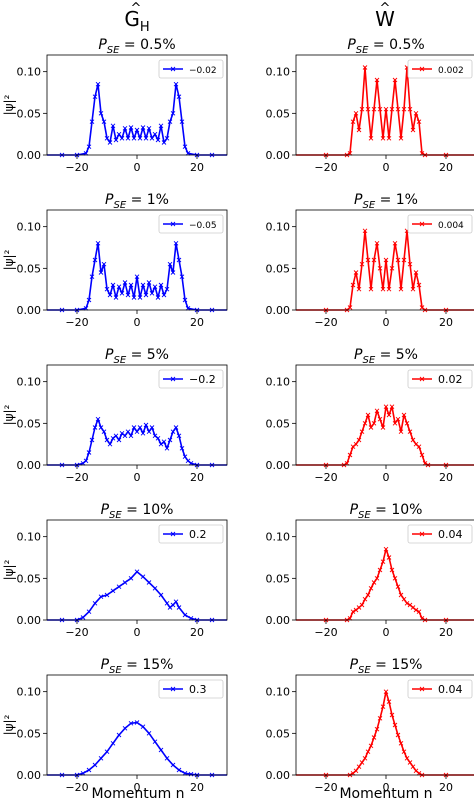 The height and width of the screenshot is (801, 474). What do you see at coordinates (370, 260) in the screenshot?
I see `panel-2-right: PSE = 1% 0.00 0.05 0.10 −20 0 20 0.004` at bounding box center [370, 260].